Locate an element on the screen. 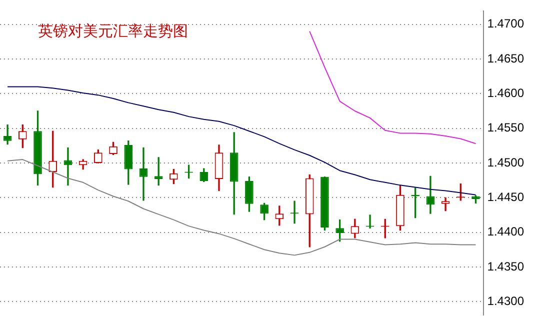  y-tick-label: 1.4450 is located at coordinates (505, 197).